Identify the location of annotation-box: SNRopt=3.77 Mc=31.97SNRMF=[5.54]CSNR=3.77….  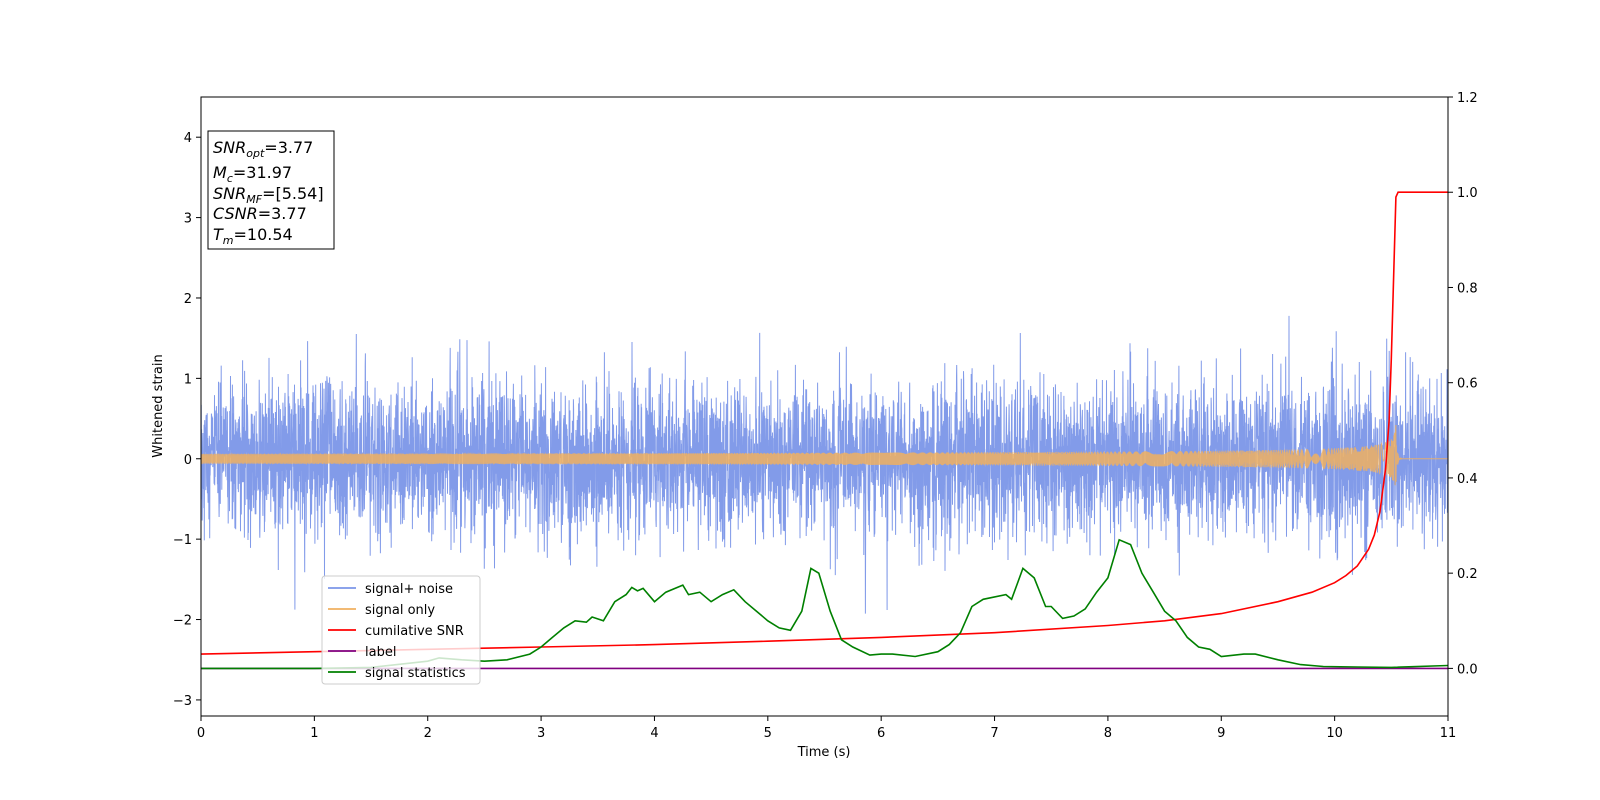
(271, 190).